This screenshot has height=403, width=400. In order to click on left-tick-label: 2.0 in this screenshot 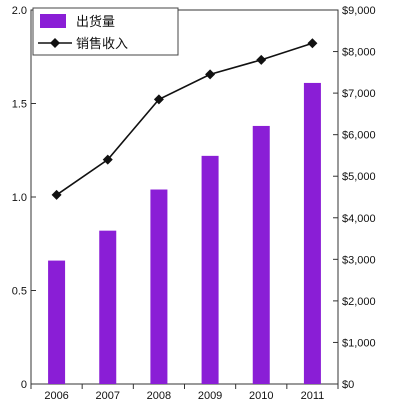, I will do `click(19, 11)`.